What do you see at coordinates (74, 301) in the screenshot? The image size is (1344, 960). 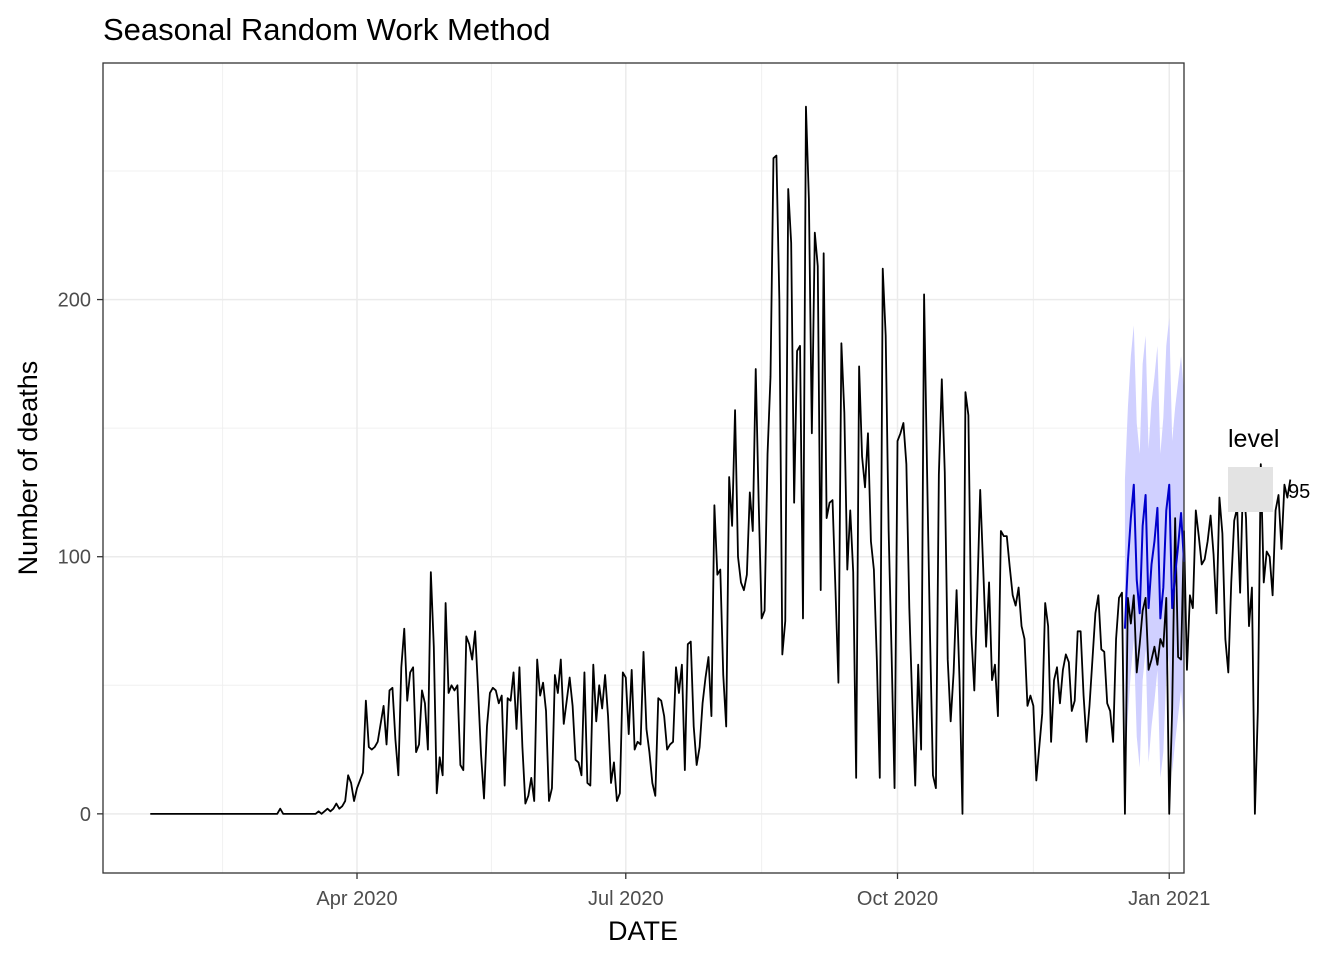 I see `y-tick-label: 200` at bounding box center [74, 301].